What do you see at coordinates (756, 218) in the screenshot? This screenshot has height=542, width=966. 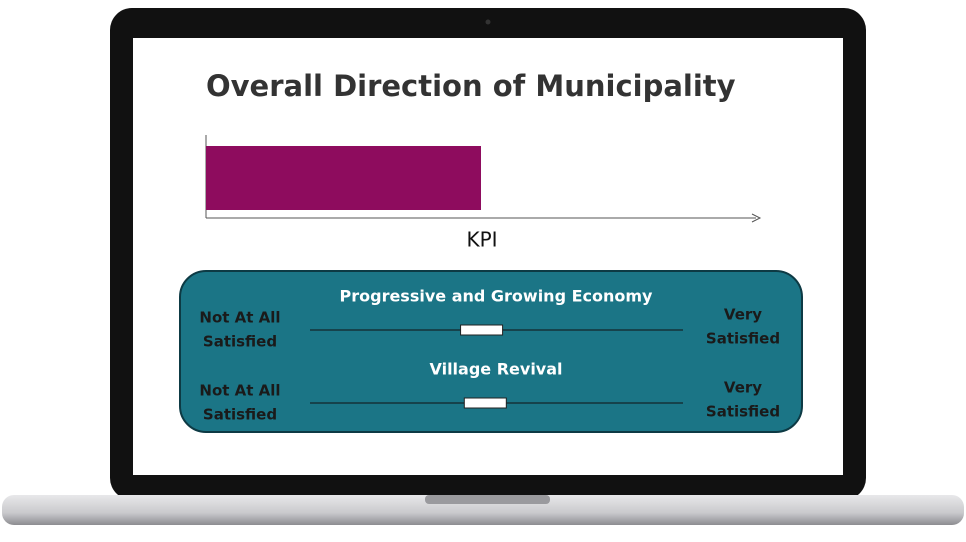 I see `axis-arrow` at bounding box center [756, 218].